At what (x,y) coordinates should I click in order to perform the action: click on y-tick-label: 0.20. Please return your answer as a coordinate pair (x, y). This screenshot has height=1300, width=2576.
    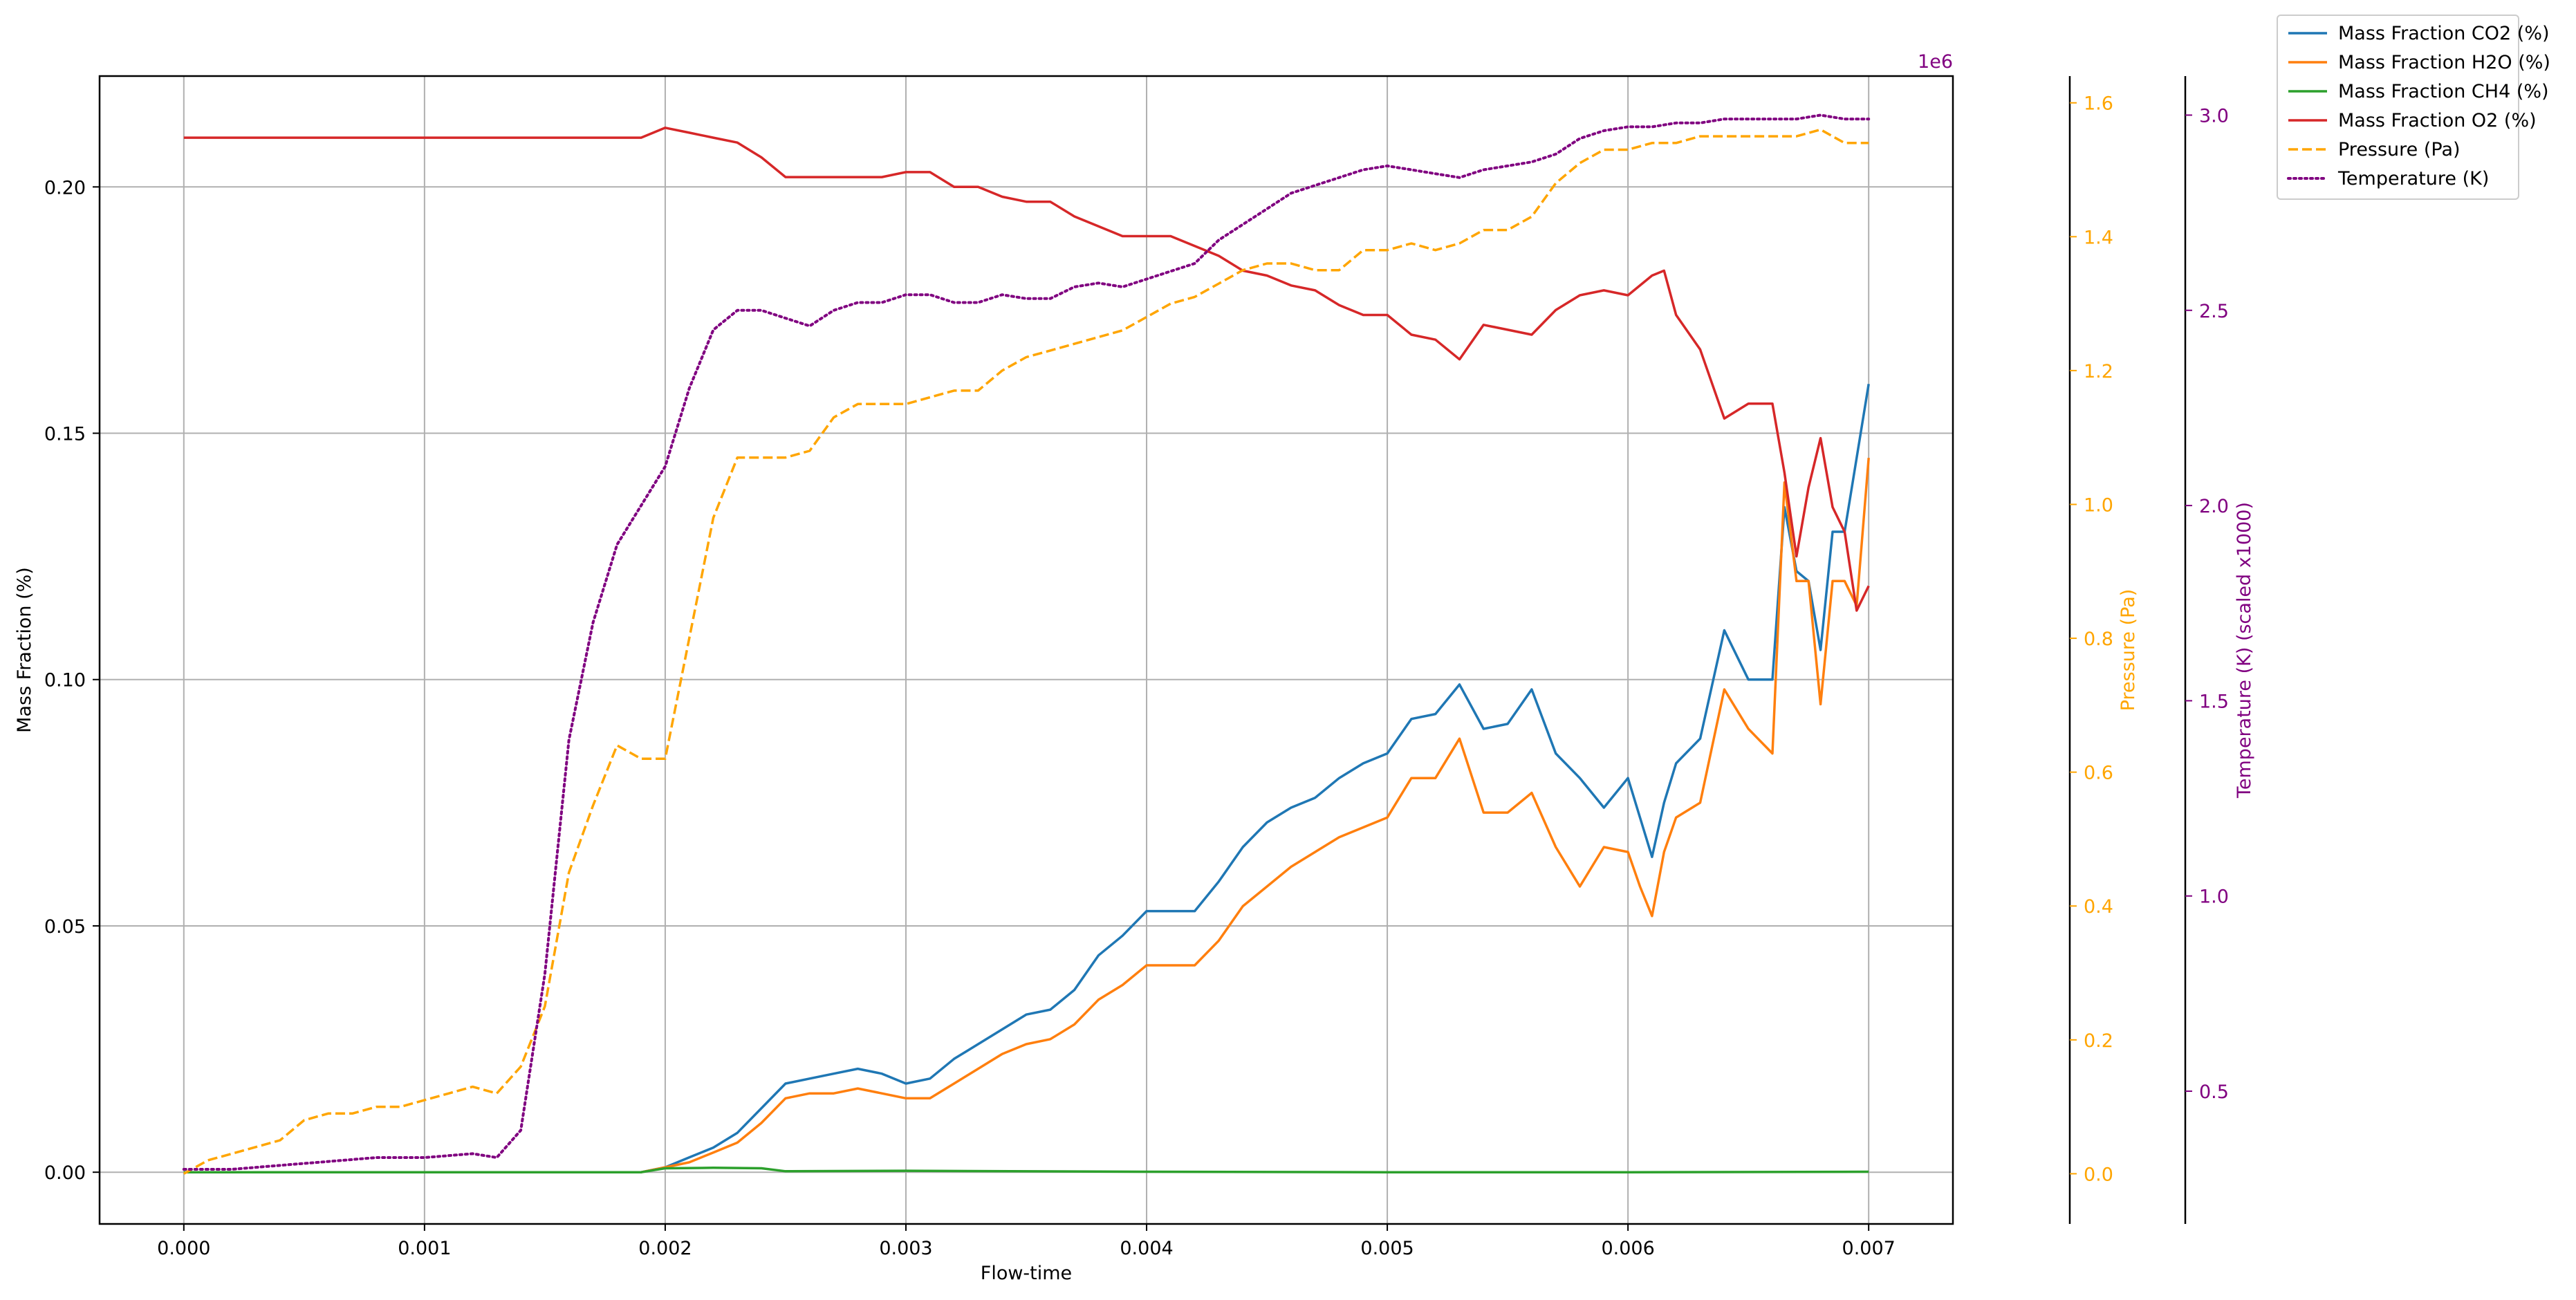
    Looking at the image, I should click on (65, 187).